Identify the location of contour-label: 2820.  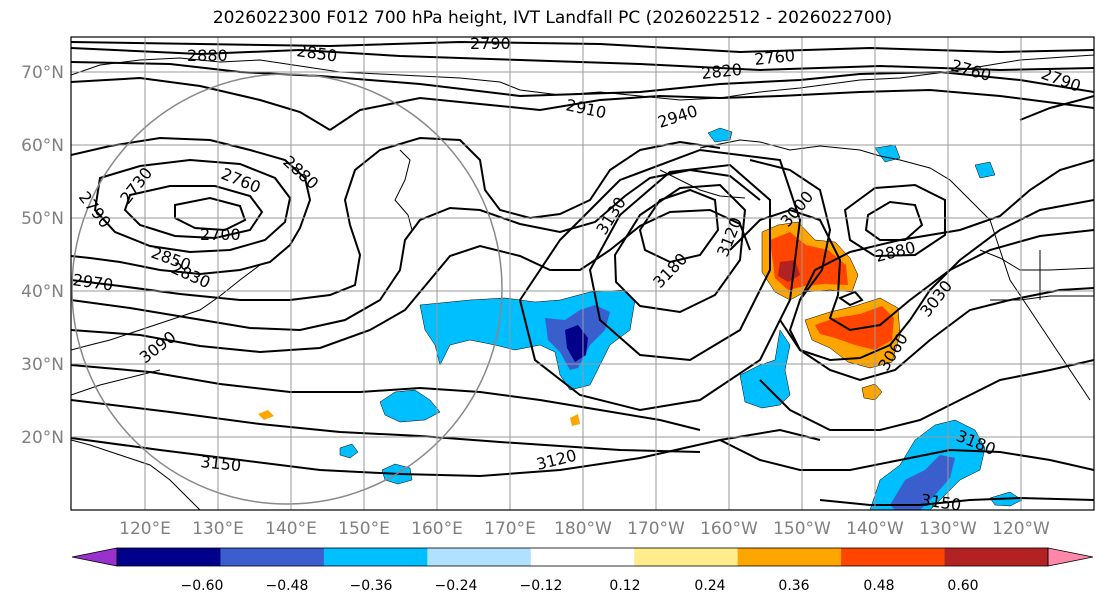
(721, 71).